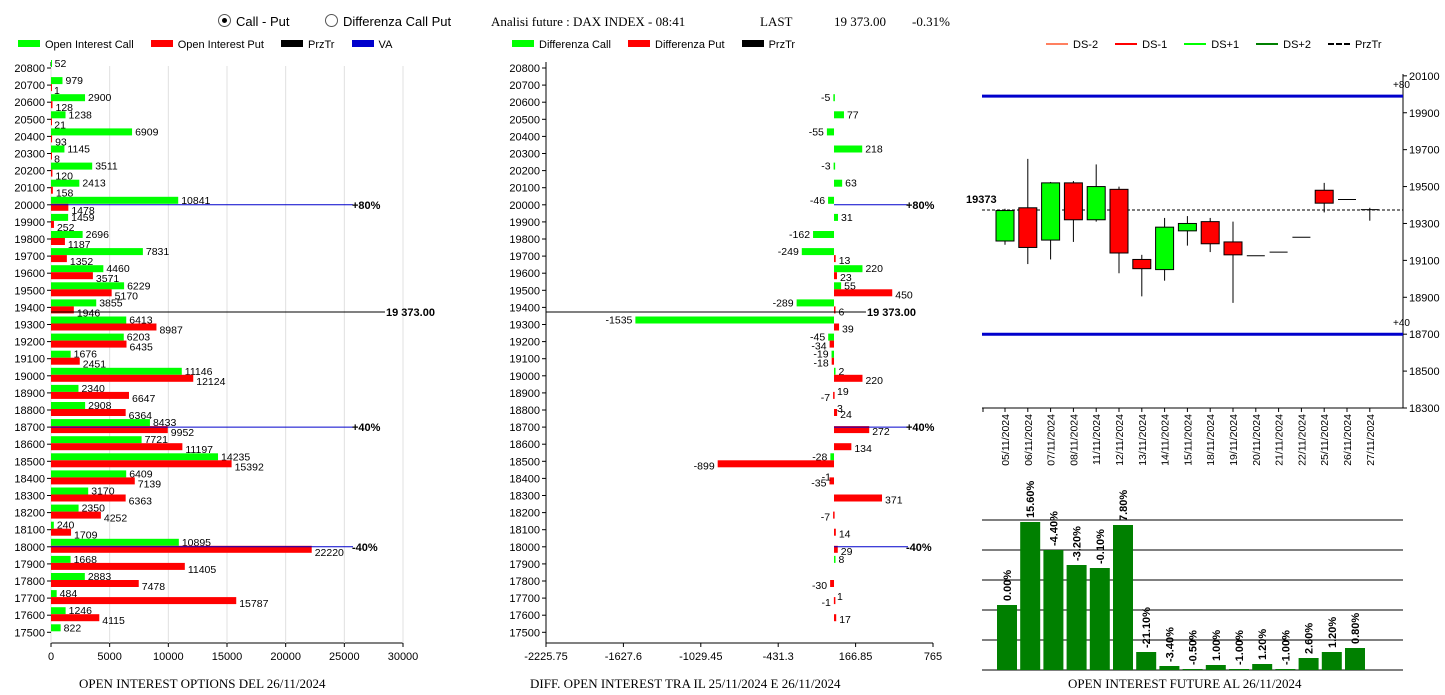 Image resolution: width=1445 pixels, height=695 pixels. Describe the element at coordinates (850, 286) in the screenshot. I see `diff-call-label: 55` at that location.